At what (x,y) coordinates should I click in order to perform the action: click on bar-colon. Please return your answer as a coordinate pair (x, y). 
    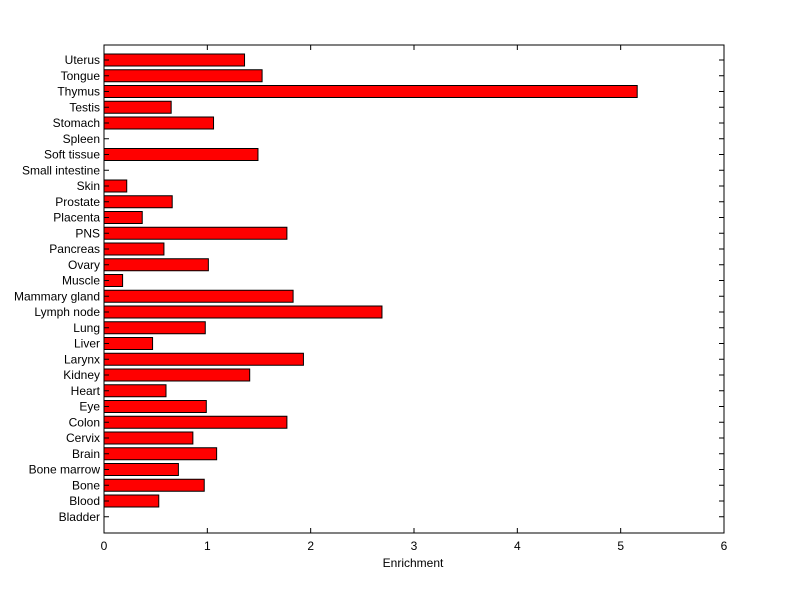
    Looking at the image, I should click on (195, 422).